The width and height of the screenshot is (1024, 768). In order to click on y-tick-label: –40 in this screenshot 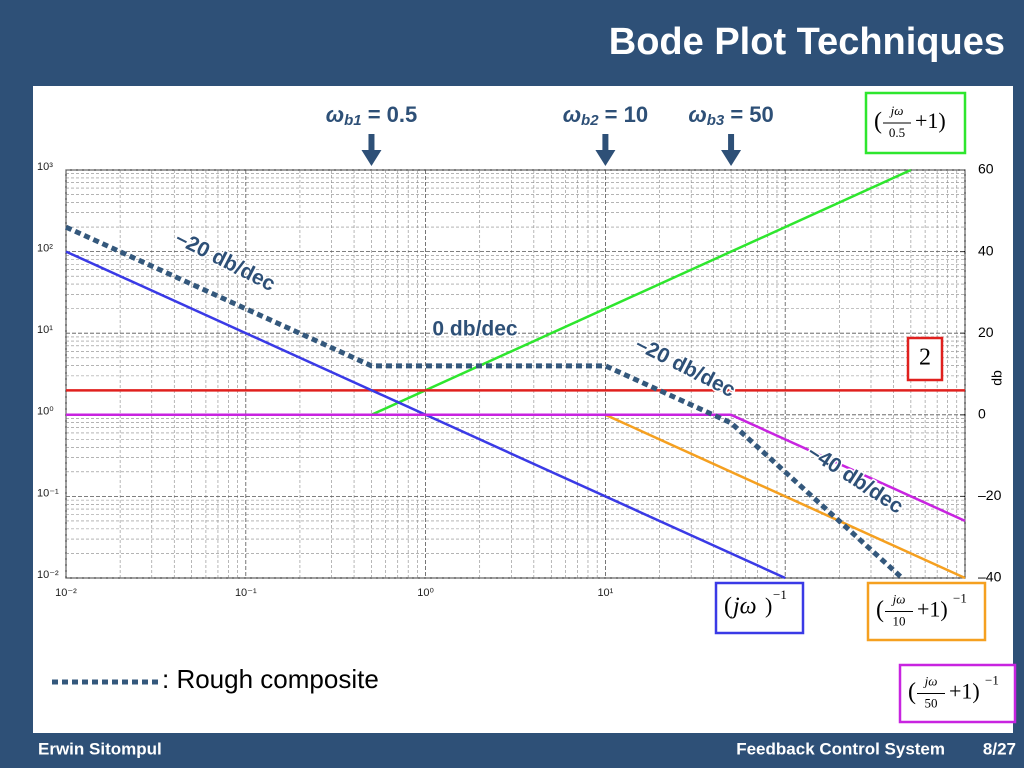, I will do `click(990, 577)`.